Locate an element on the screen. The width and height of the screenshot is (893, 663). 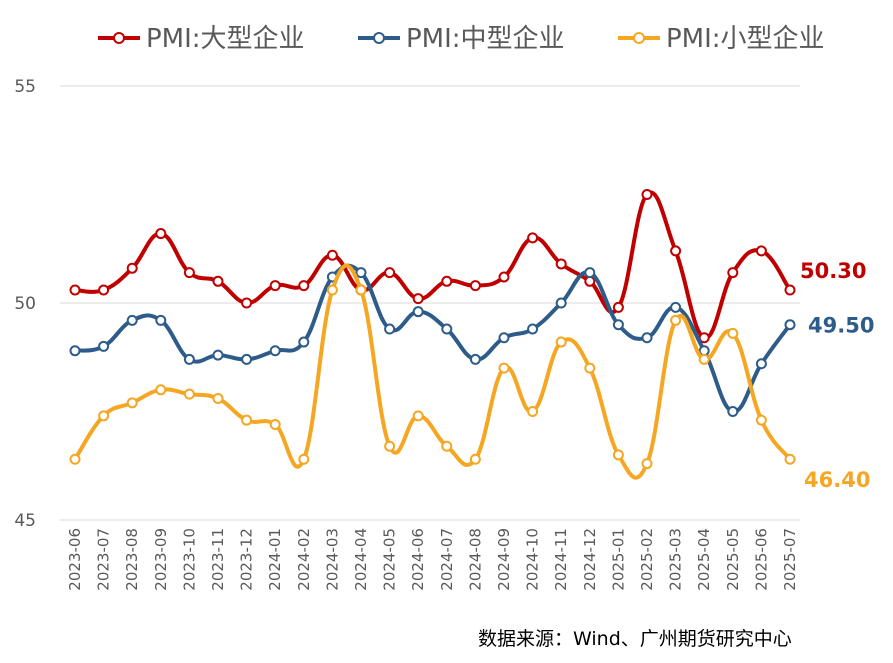
legend-item: PMI:中型企业 is located at coordinates (461, 39).